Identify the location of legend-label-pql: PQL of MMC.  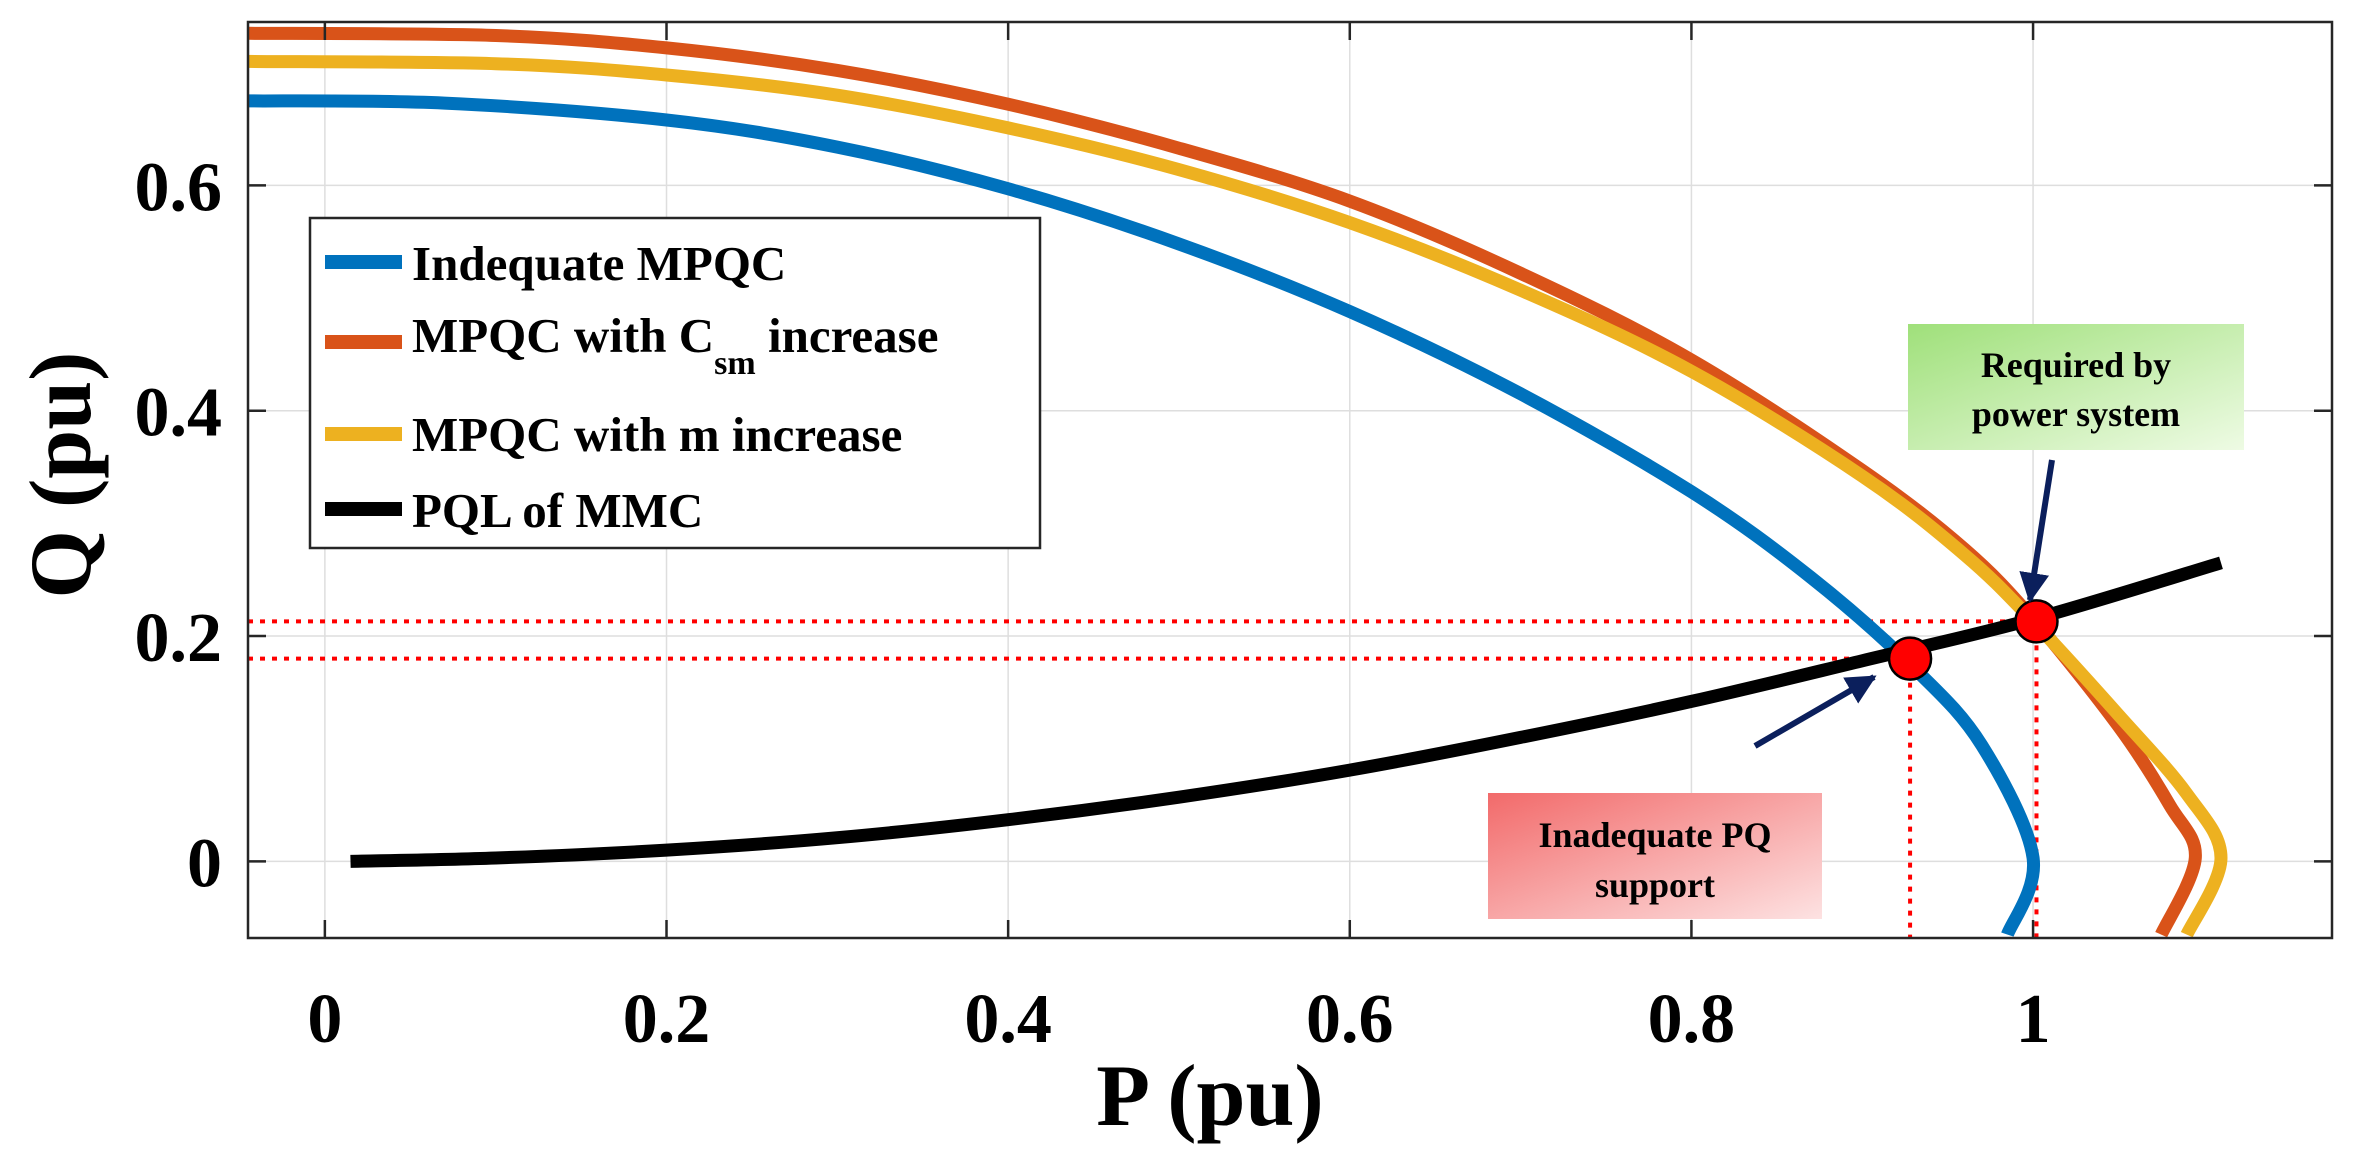
(557, 510).